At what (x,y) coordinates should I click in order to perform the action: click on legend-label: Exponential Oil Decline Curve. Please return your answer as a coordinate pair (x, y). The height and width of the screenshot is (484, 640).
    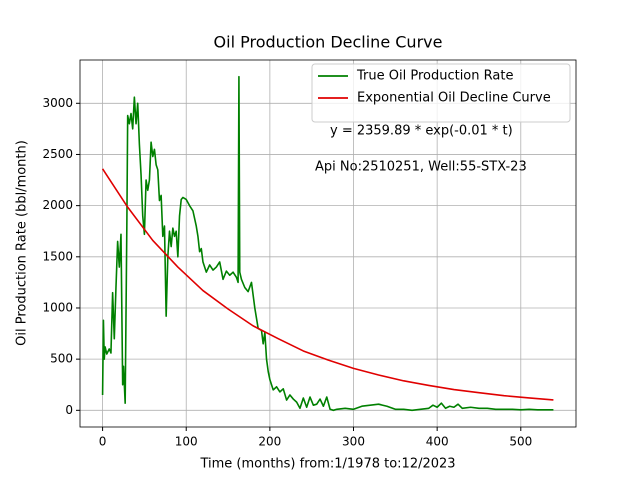
    Looking at the image, I should click on (454, 98).